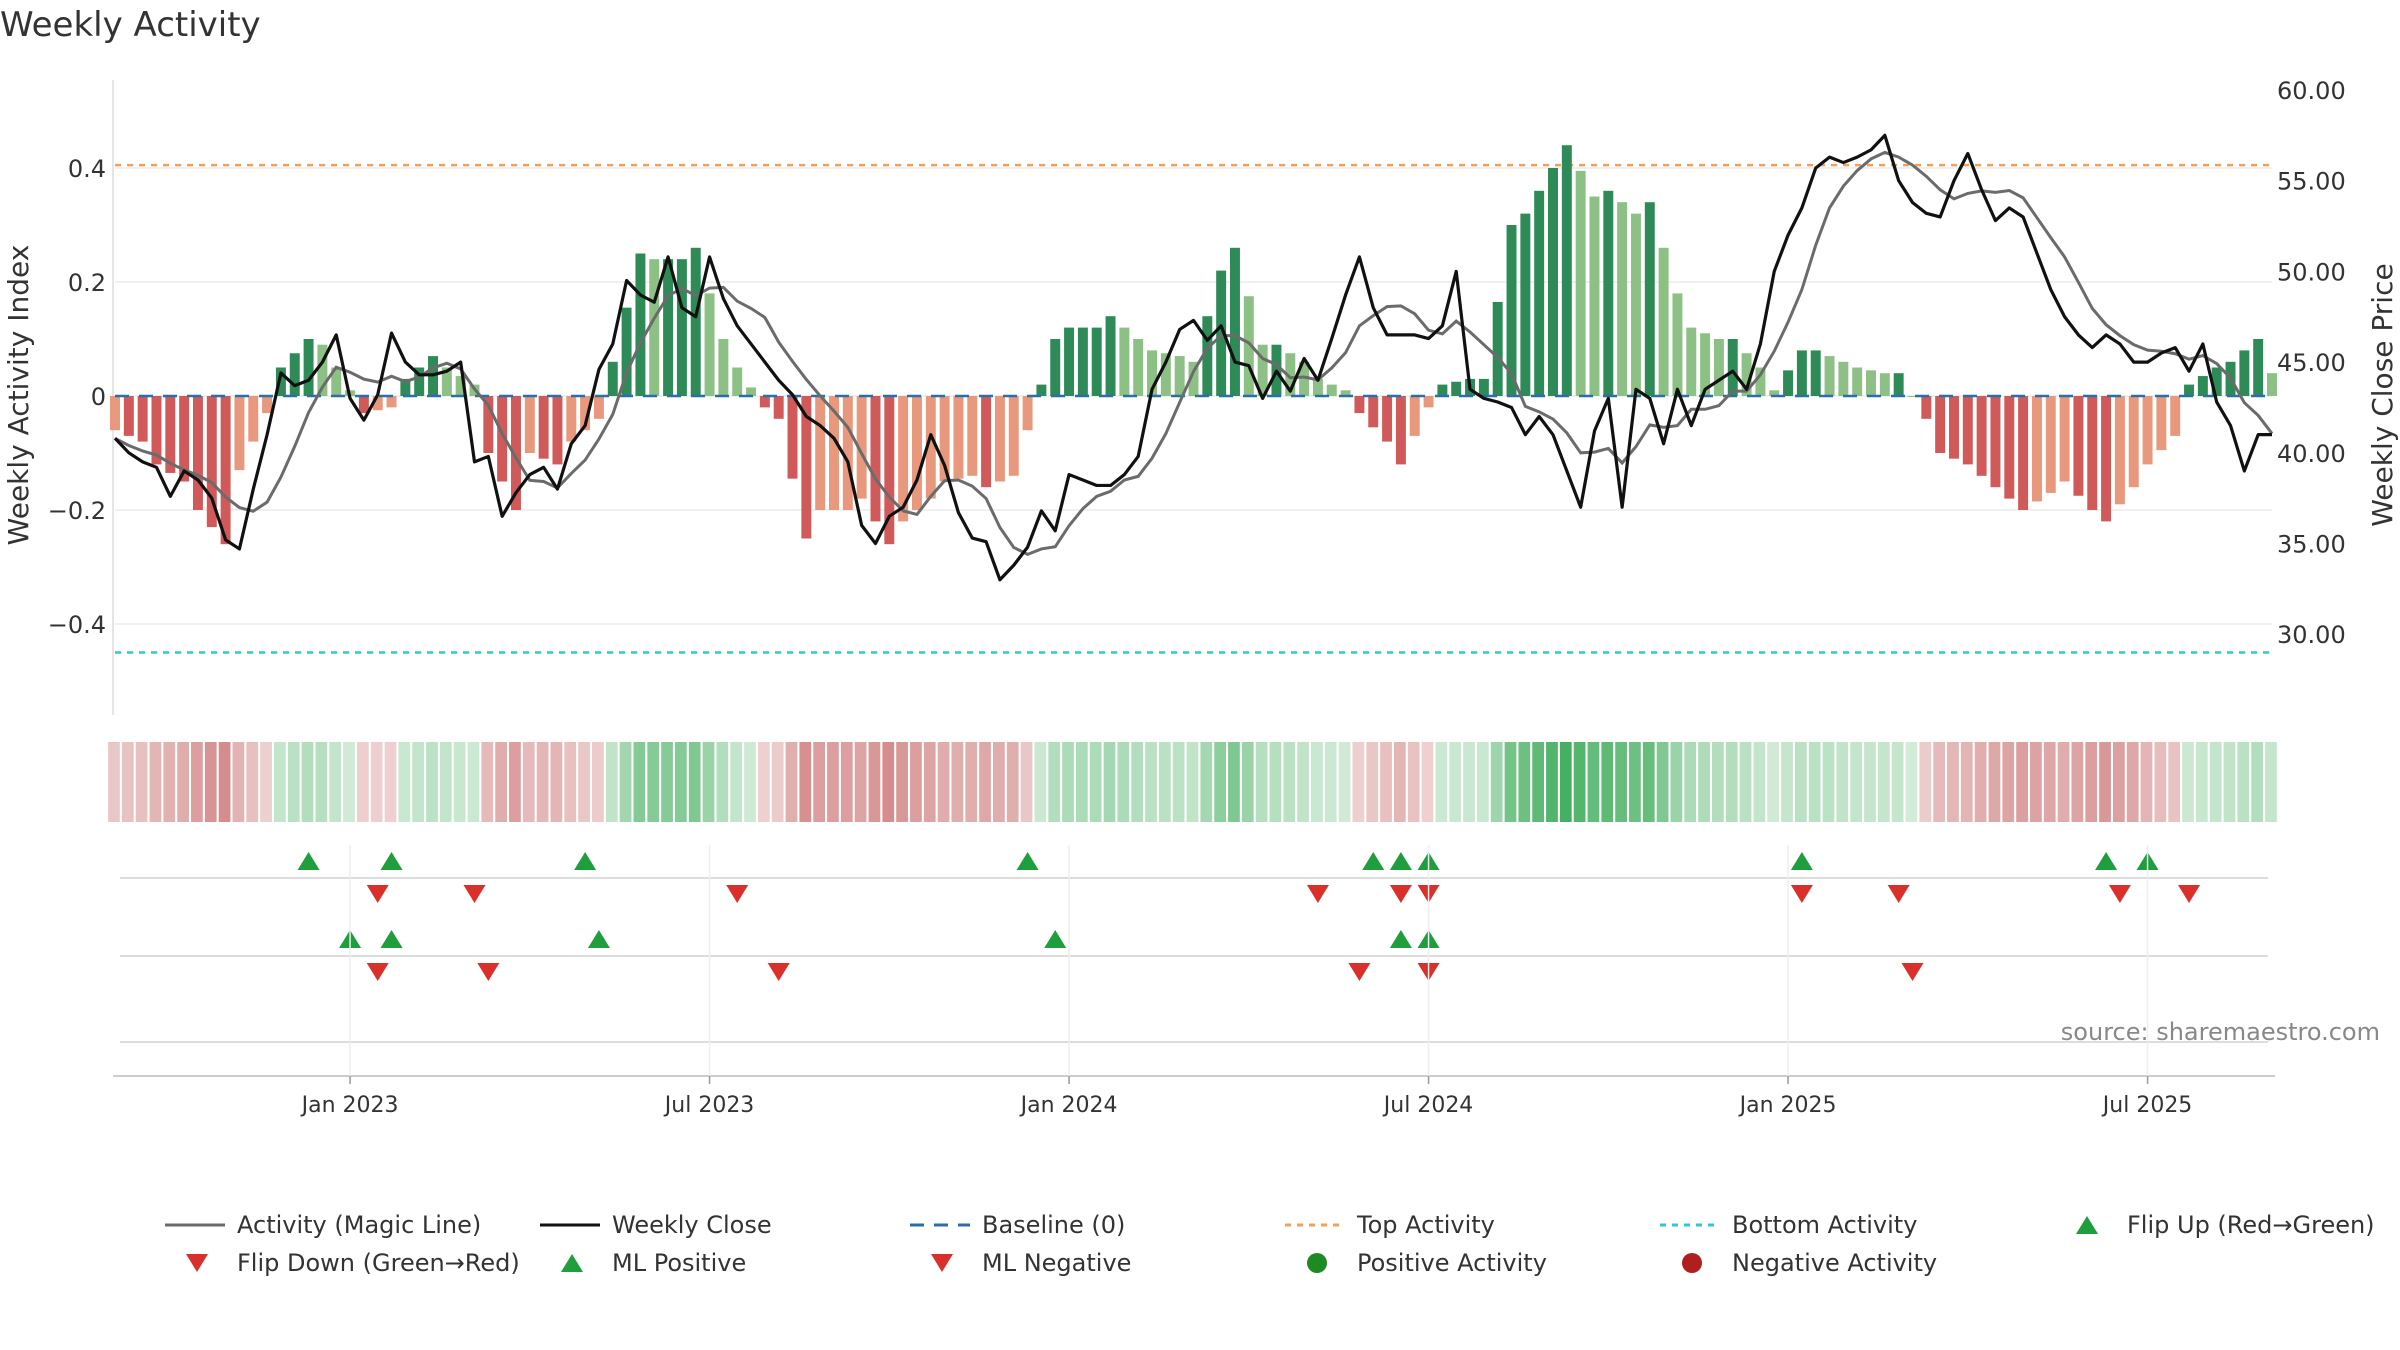 This screenshot has width=2400, height=1350. I want to click on right-tick-label: 40.00, so click(2311, 454).